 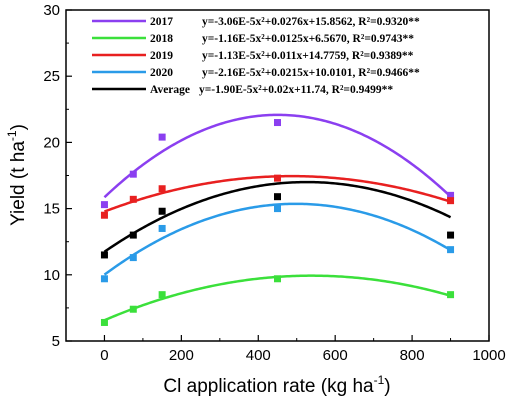 What do you see at coordinates (51, 275) in the screenshot?
I see `y-tick-label: 10` at bounding box center [51, 275].